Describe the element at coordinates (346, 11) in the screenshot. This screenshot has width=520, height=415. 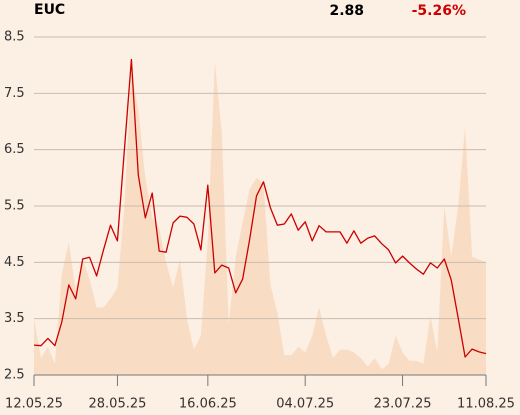
I see `price: 2.88` at that location.